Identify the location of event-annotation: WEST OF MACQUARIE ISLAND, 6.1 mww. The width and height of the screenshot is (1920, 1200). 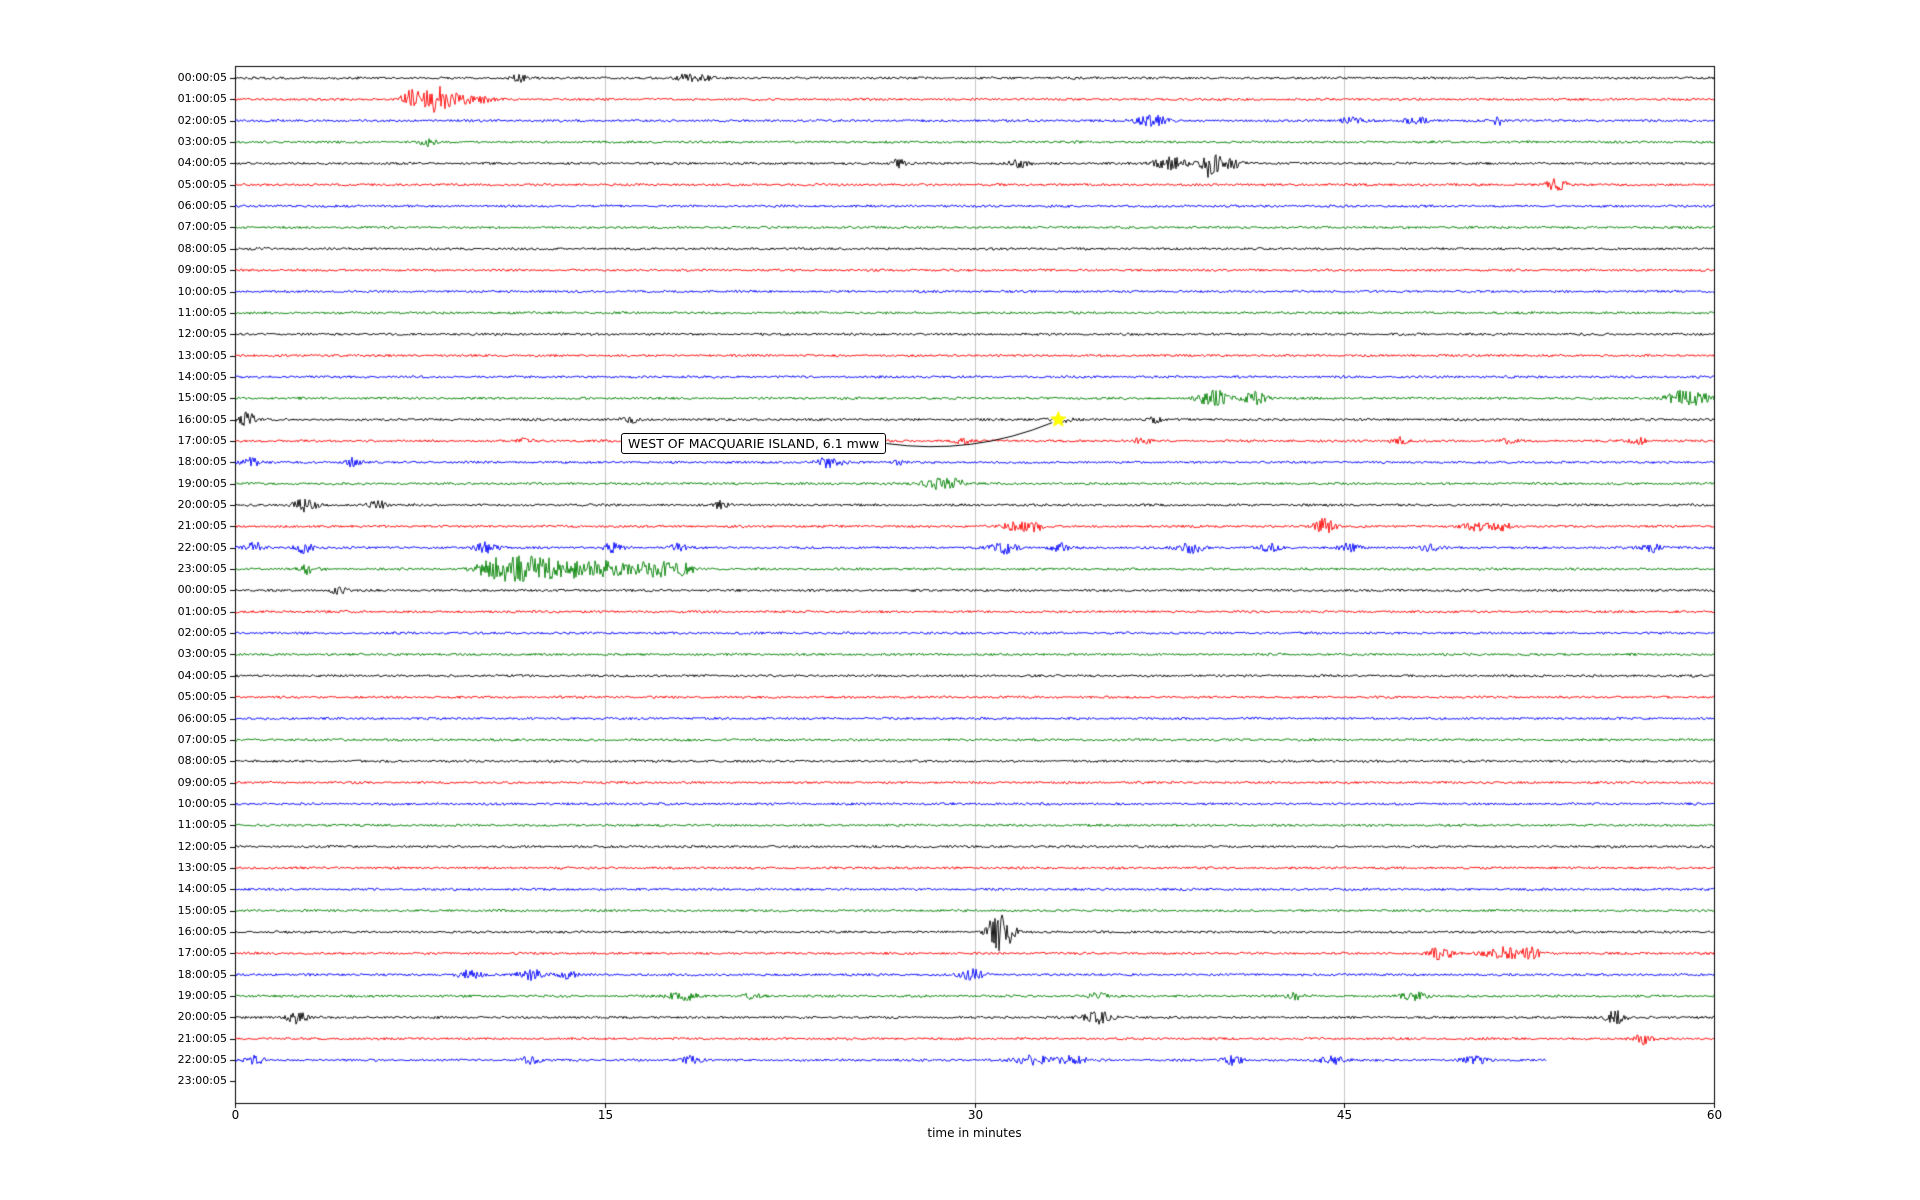
(754, 443).